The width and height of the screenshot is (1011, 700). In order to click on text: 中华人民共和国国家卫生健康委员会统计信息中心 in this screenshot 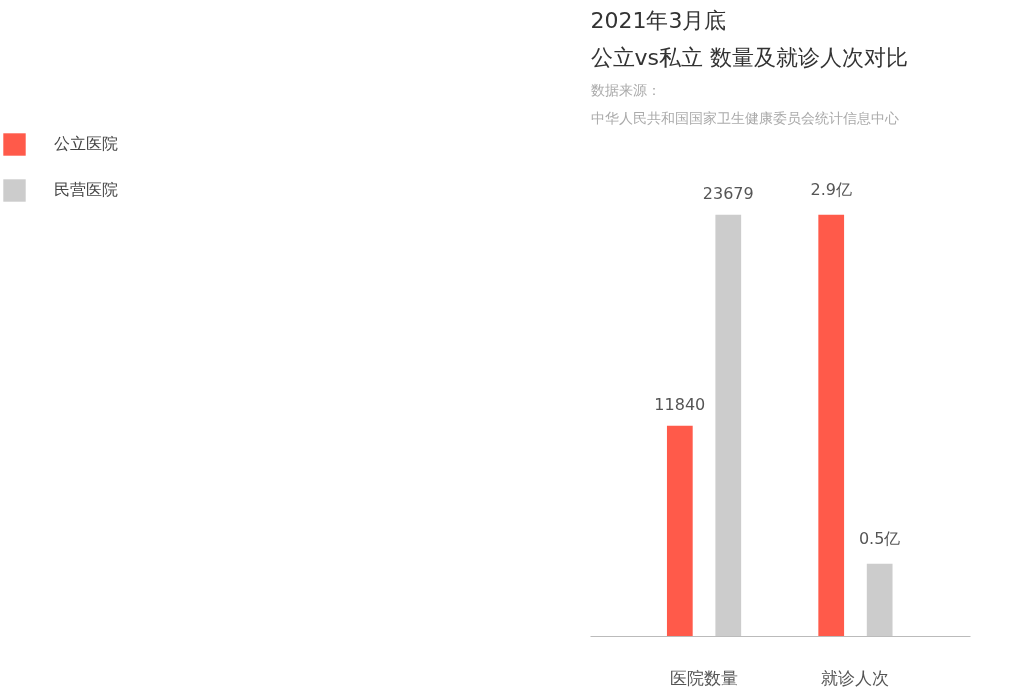, I will do `click(744, 117)`.